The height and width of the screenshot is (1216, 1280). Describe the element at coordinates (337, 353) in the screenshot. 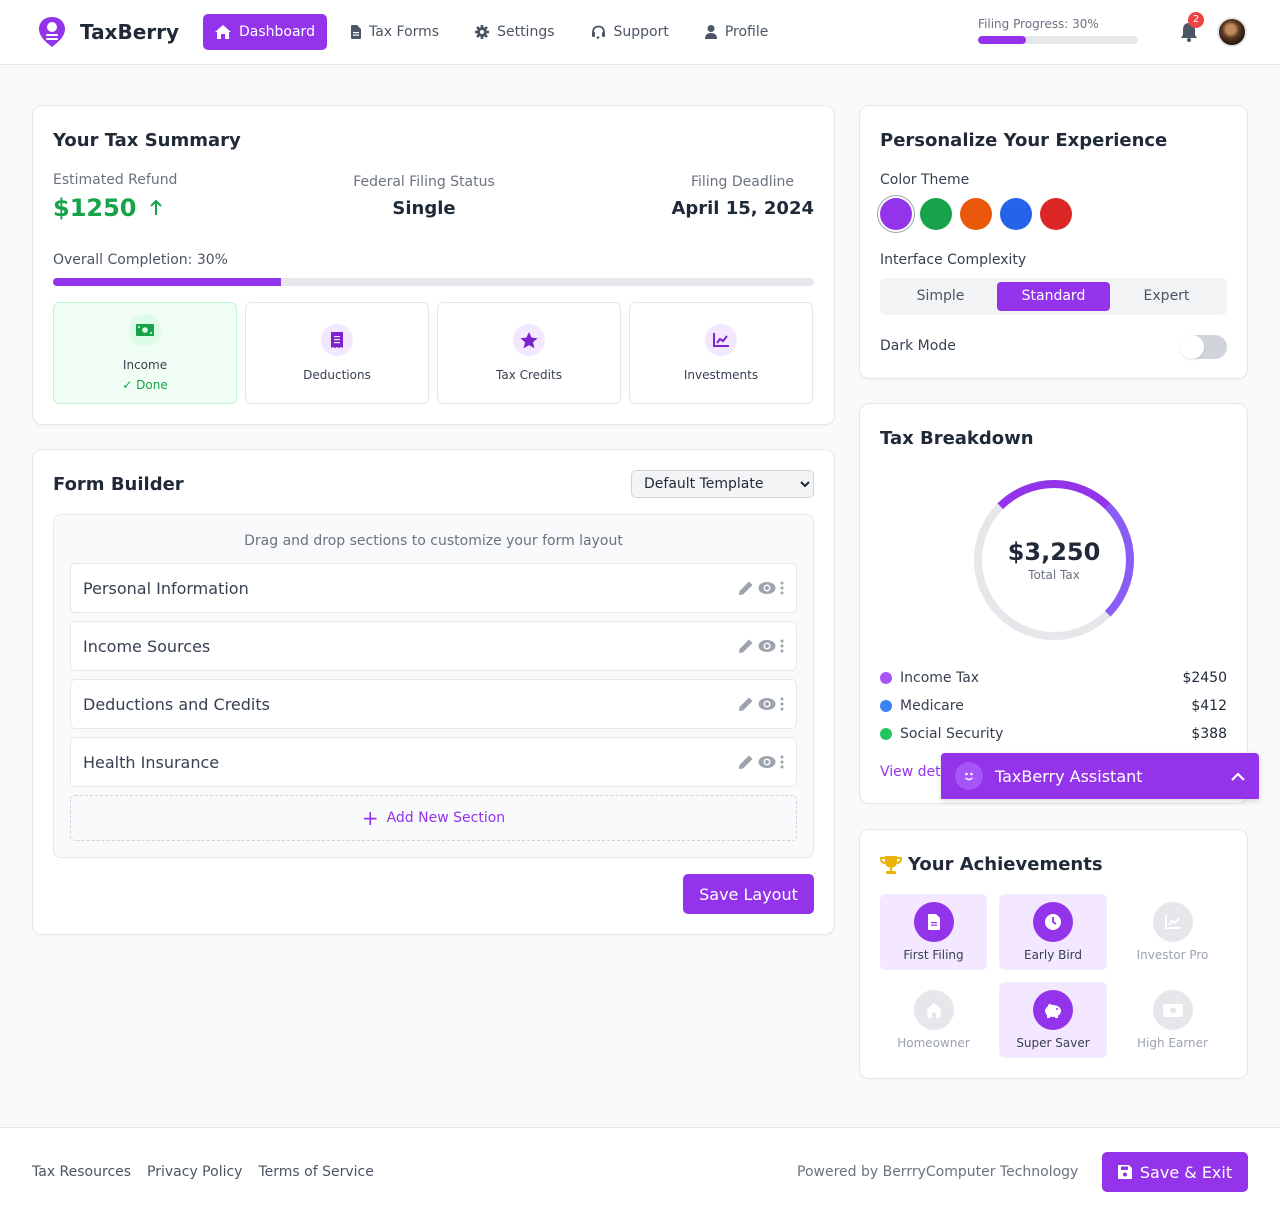

I see `step-deductions: Deductions` at that location.